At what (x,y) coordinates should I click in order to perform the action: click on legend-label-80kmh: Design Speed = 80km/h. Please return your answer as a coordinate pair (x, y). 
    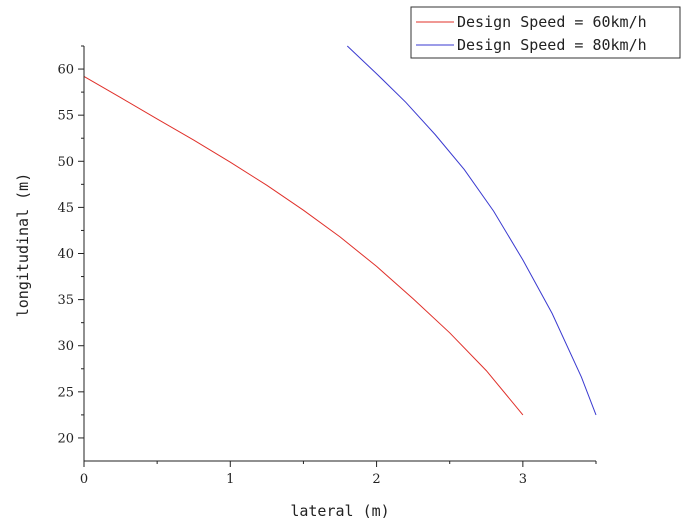
    Looking at the image, I should click on (552, 45).